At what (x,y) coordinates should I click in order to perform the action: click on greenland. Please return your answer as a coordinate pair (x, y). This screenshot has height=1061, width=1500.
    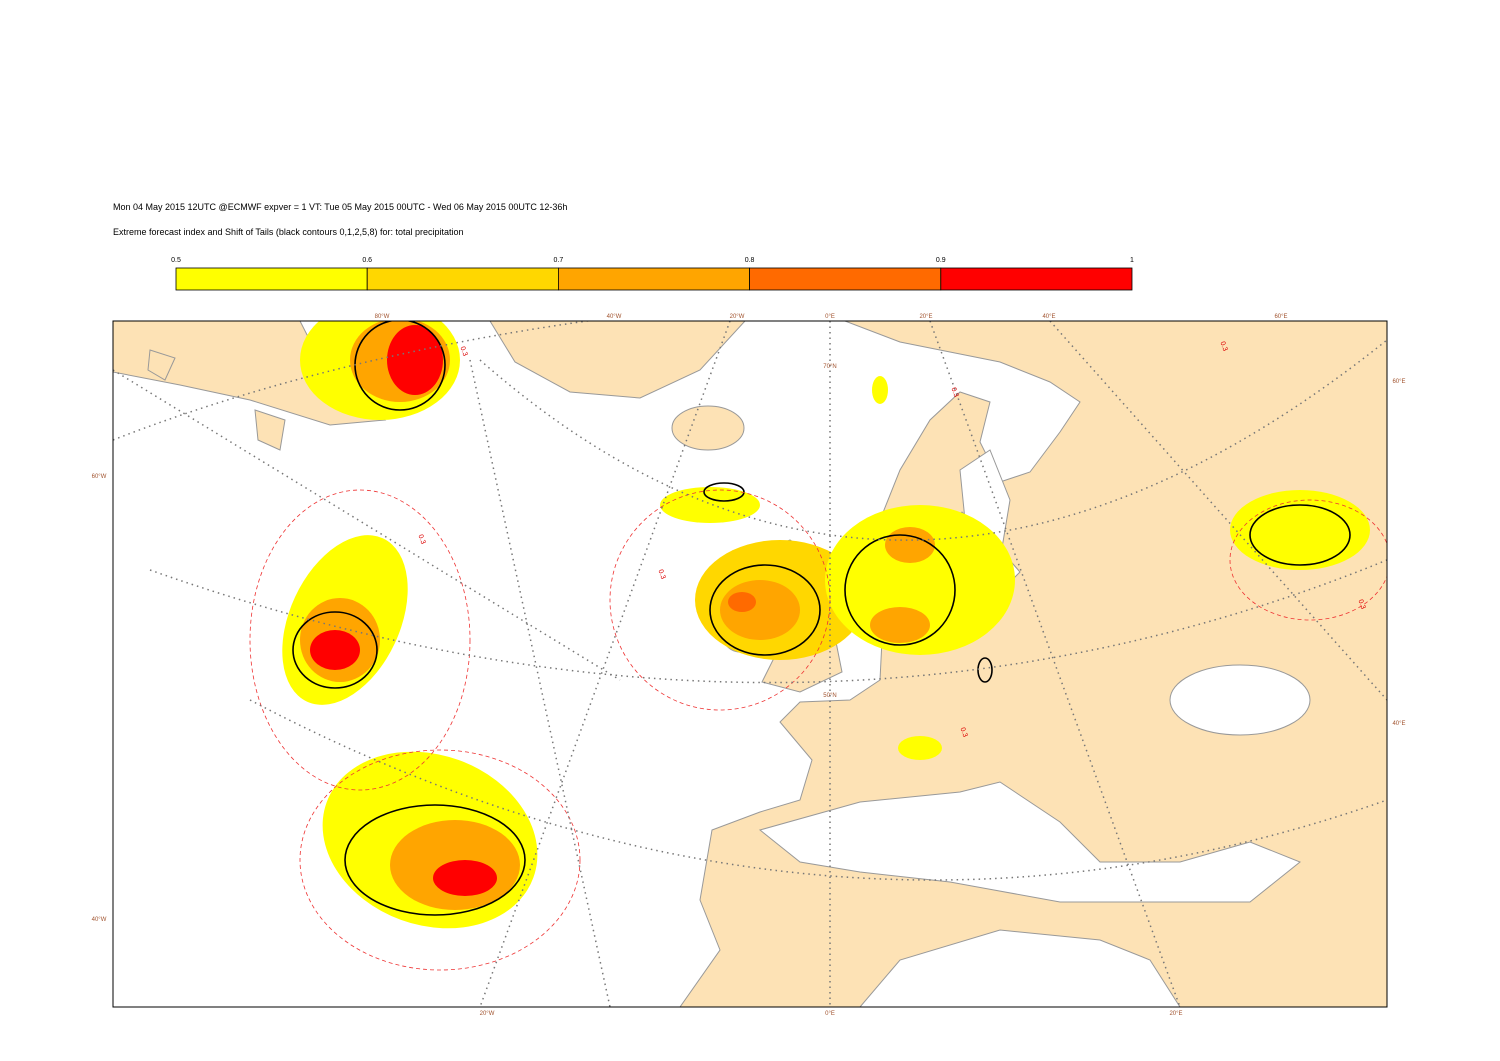
    Looking at the image, I should click on (617, 360).